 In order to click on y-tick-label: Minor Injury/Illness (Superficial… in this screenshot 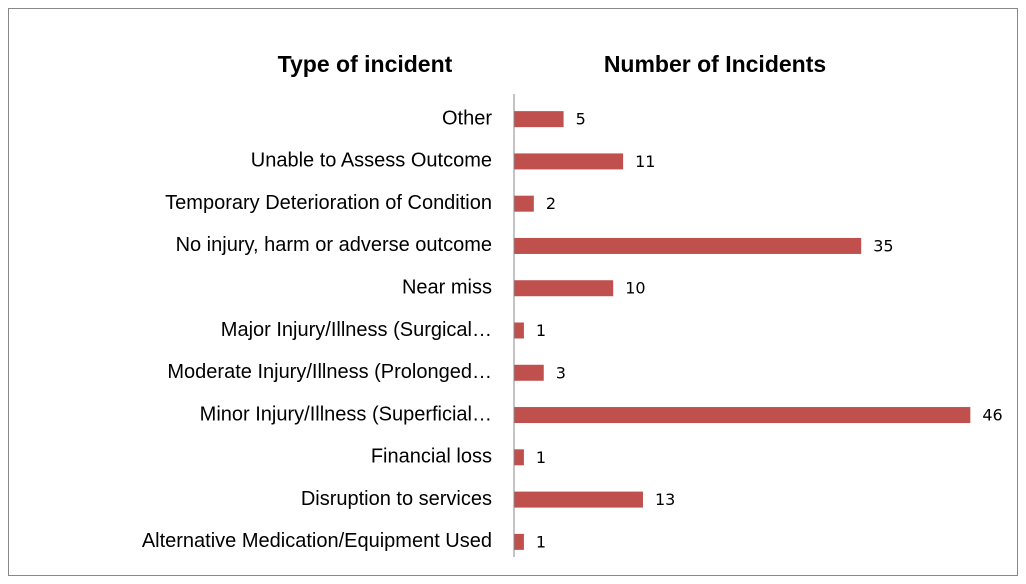, I will do `click(346, 414)`.